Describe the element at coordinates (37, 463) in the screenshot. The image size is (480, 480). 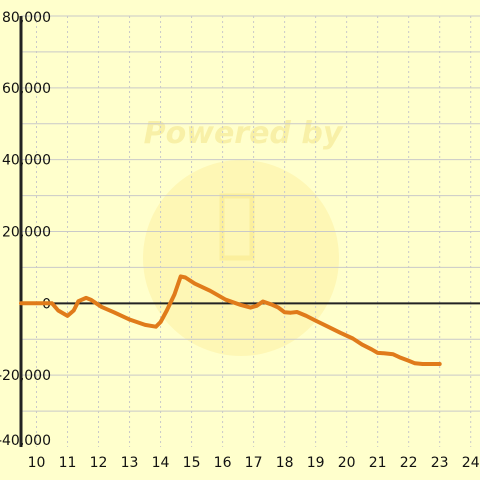
I see `x-tick-label: 10` at that location.